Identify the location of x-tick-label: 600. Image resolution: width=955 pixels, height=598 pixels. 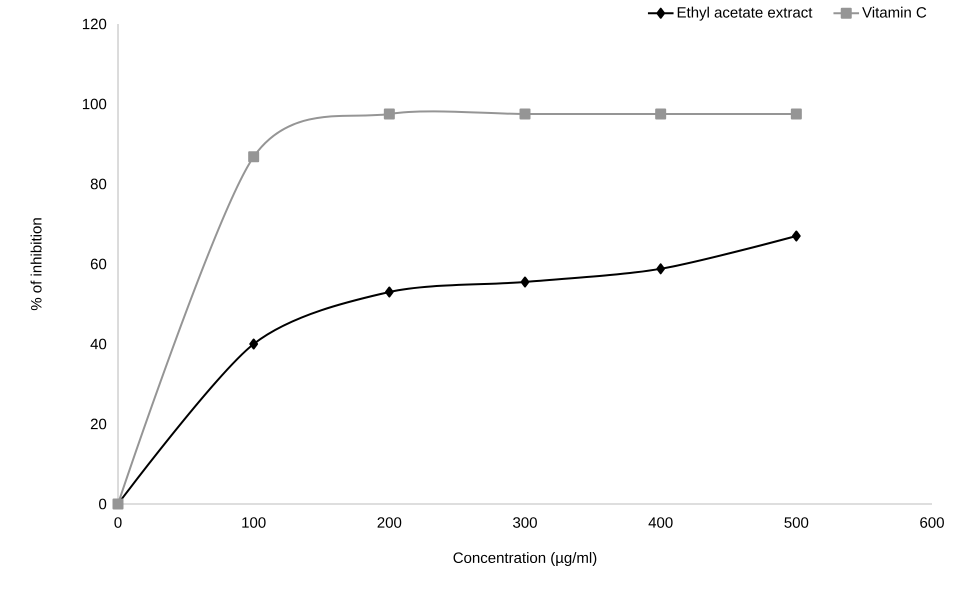
(932, 522).